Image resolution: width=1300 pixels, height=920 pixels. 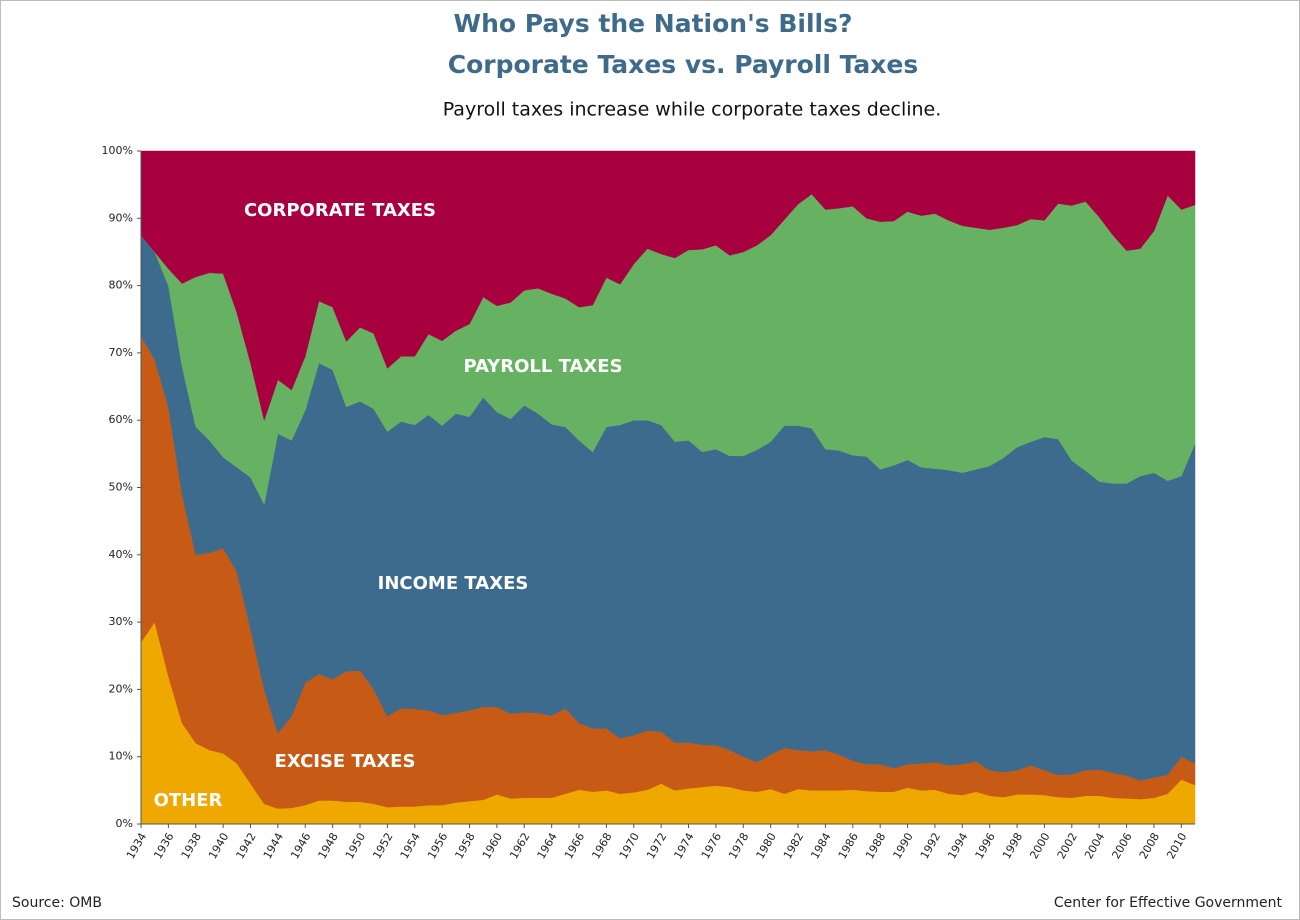 I want to click on y-tick-label: 20%, so click(x=121, y=688).